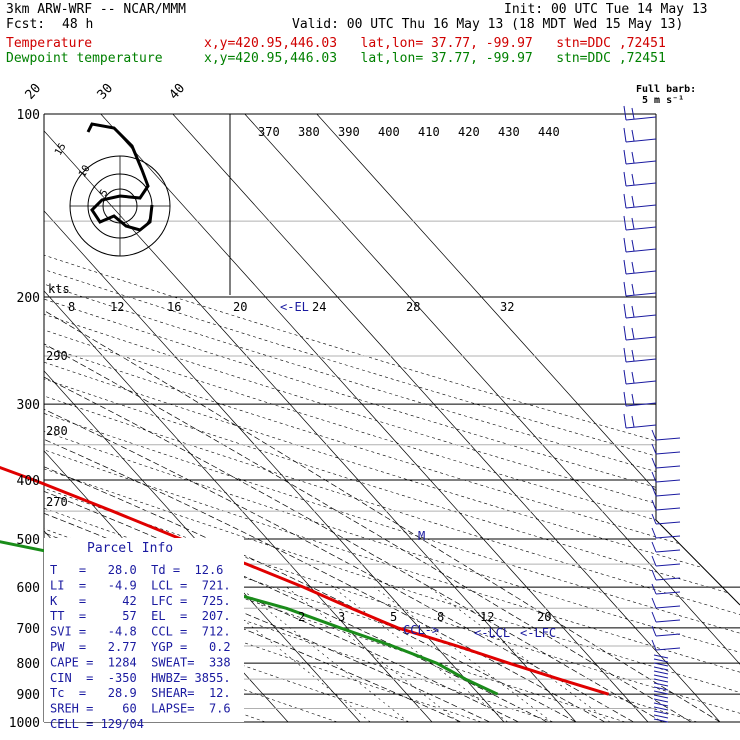 Image resolution: width=740 pixels, height=740 pixels. Describe the element at coordinates (319, 307) in the screenshot. I see `speed-tick-label: 24` at that location.